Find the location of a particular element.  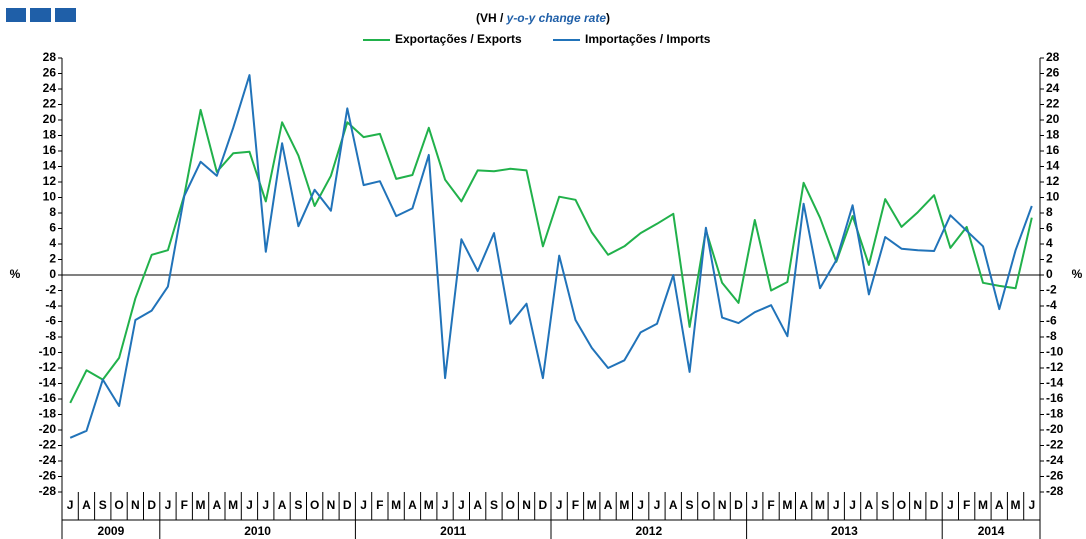

y-tick-label: 0 is located at coordinates (52, 274).